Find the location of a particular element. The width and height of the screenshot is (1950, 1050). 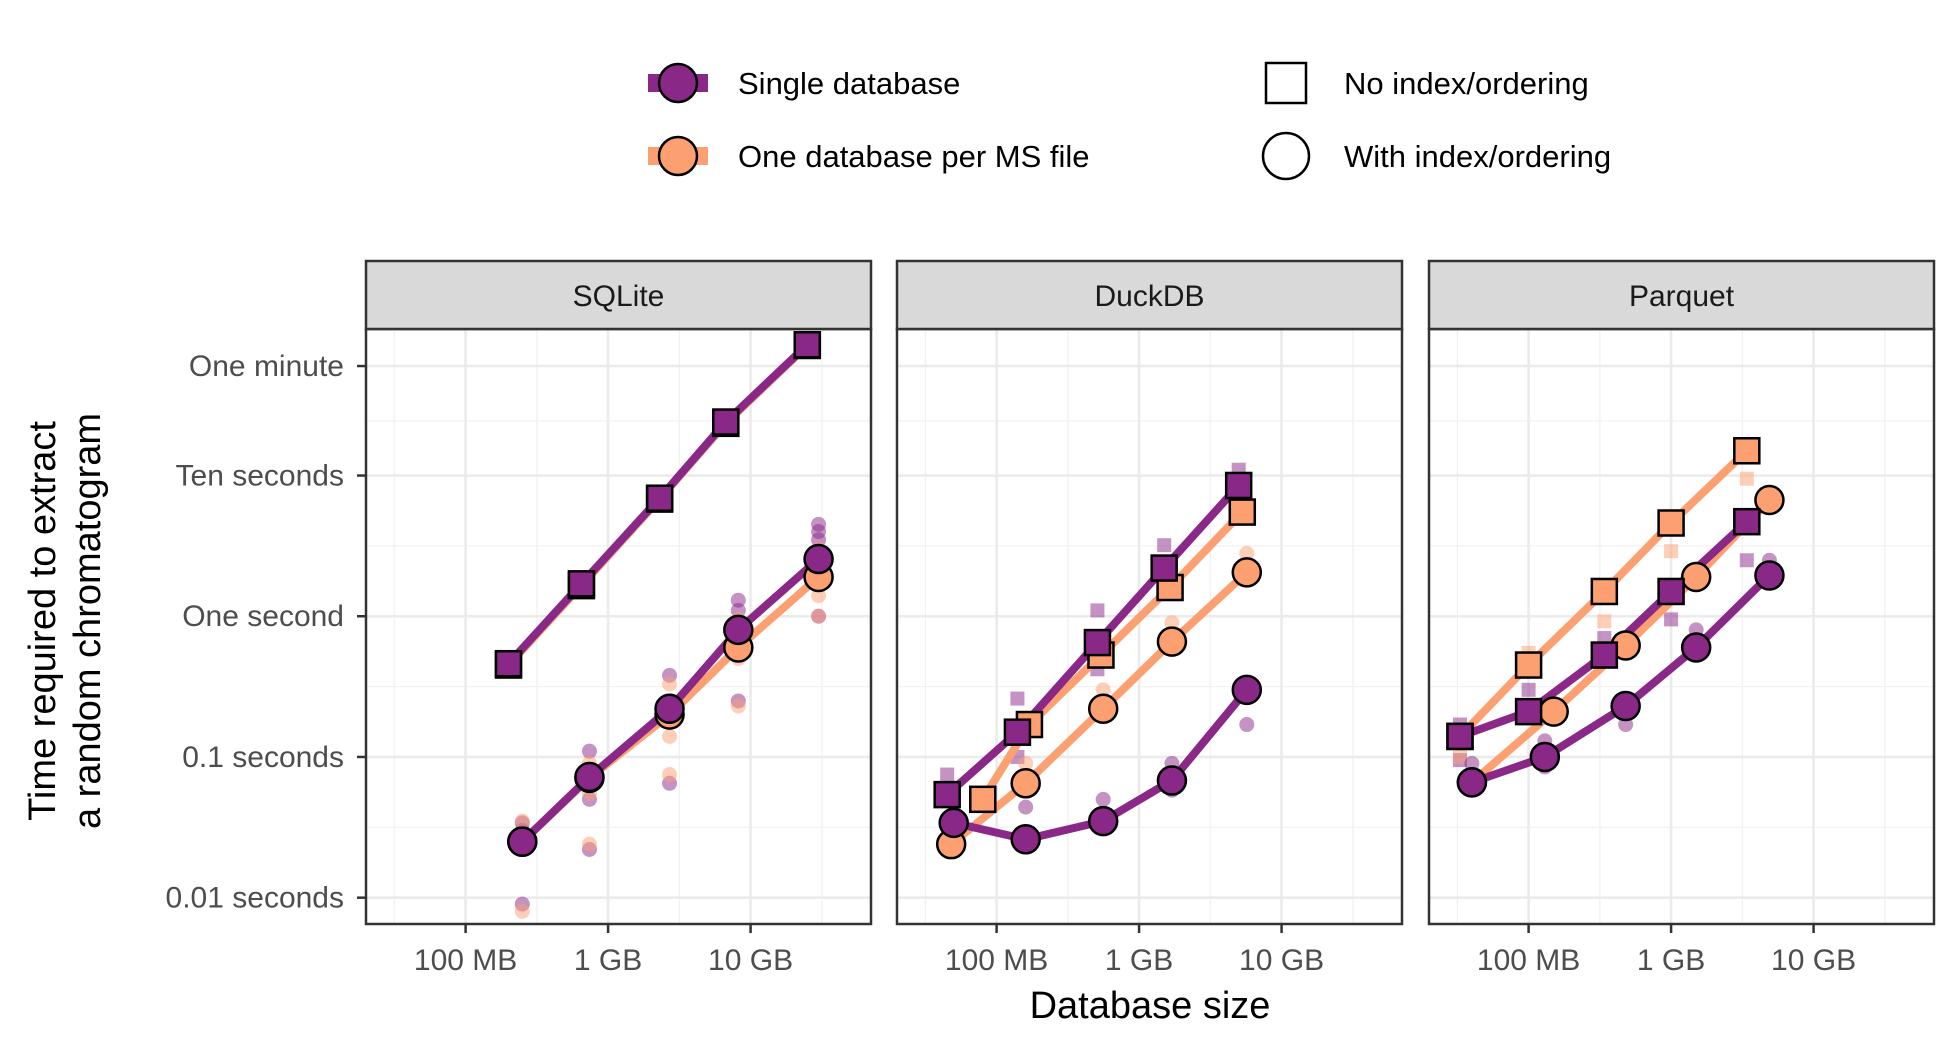

y-tick-label: Ten seconds is located at coordinates (260, 476).